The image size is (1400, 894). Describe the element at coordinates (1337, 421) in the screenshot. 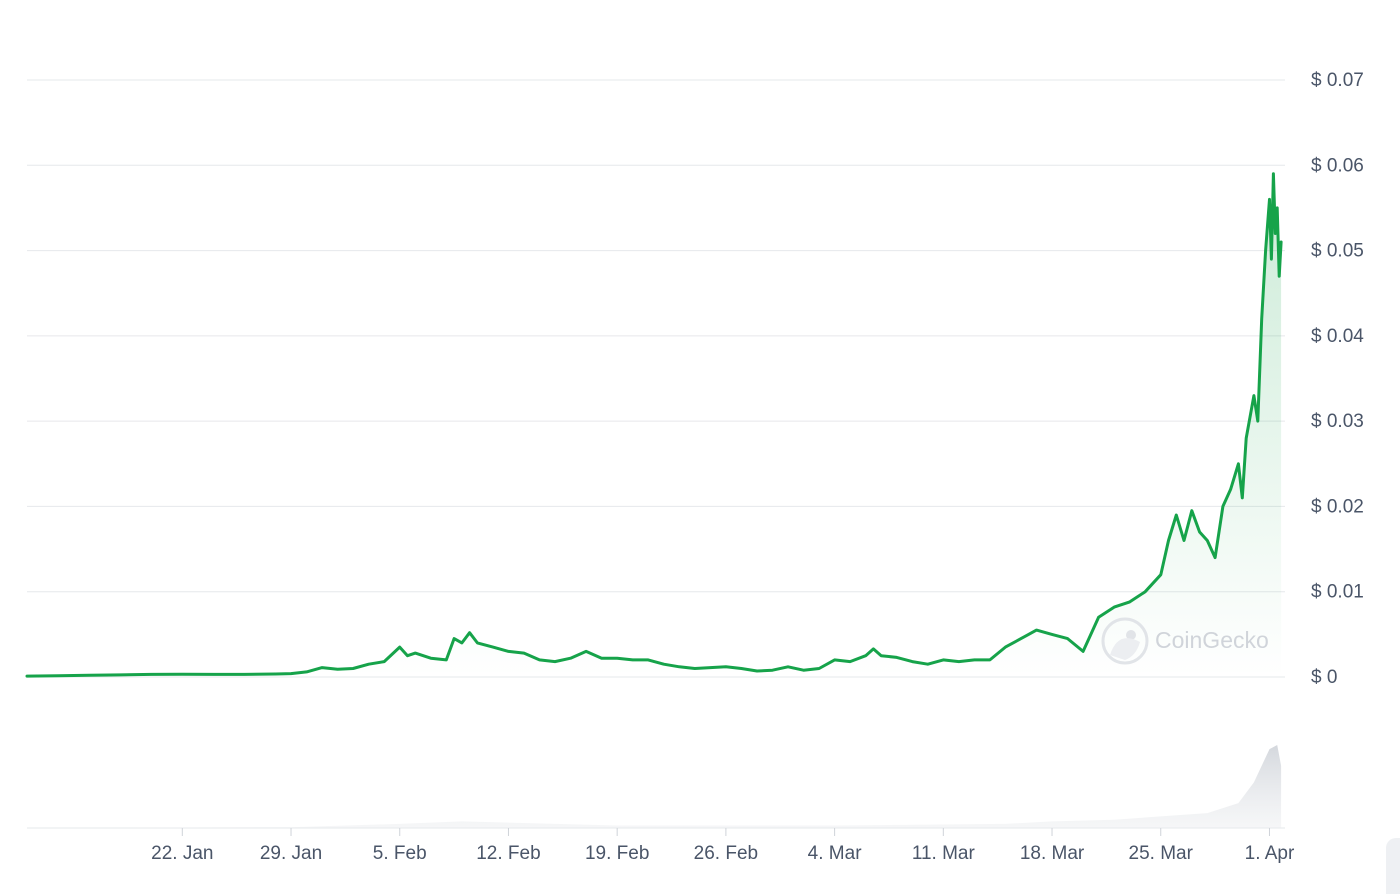

I see `y-tick-label: $ 0.03` at that location.